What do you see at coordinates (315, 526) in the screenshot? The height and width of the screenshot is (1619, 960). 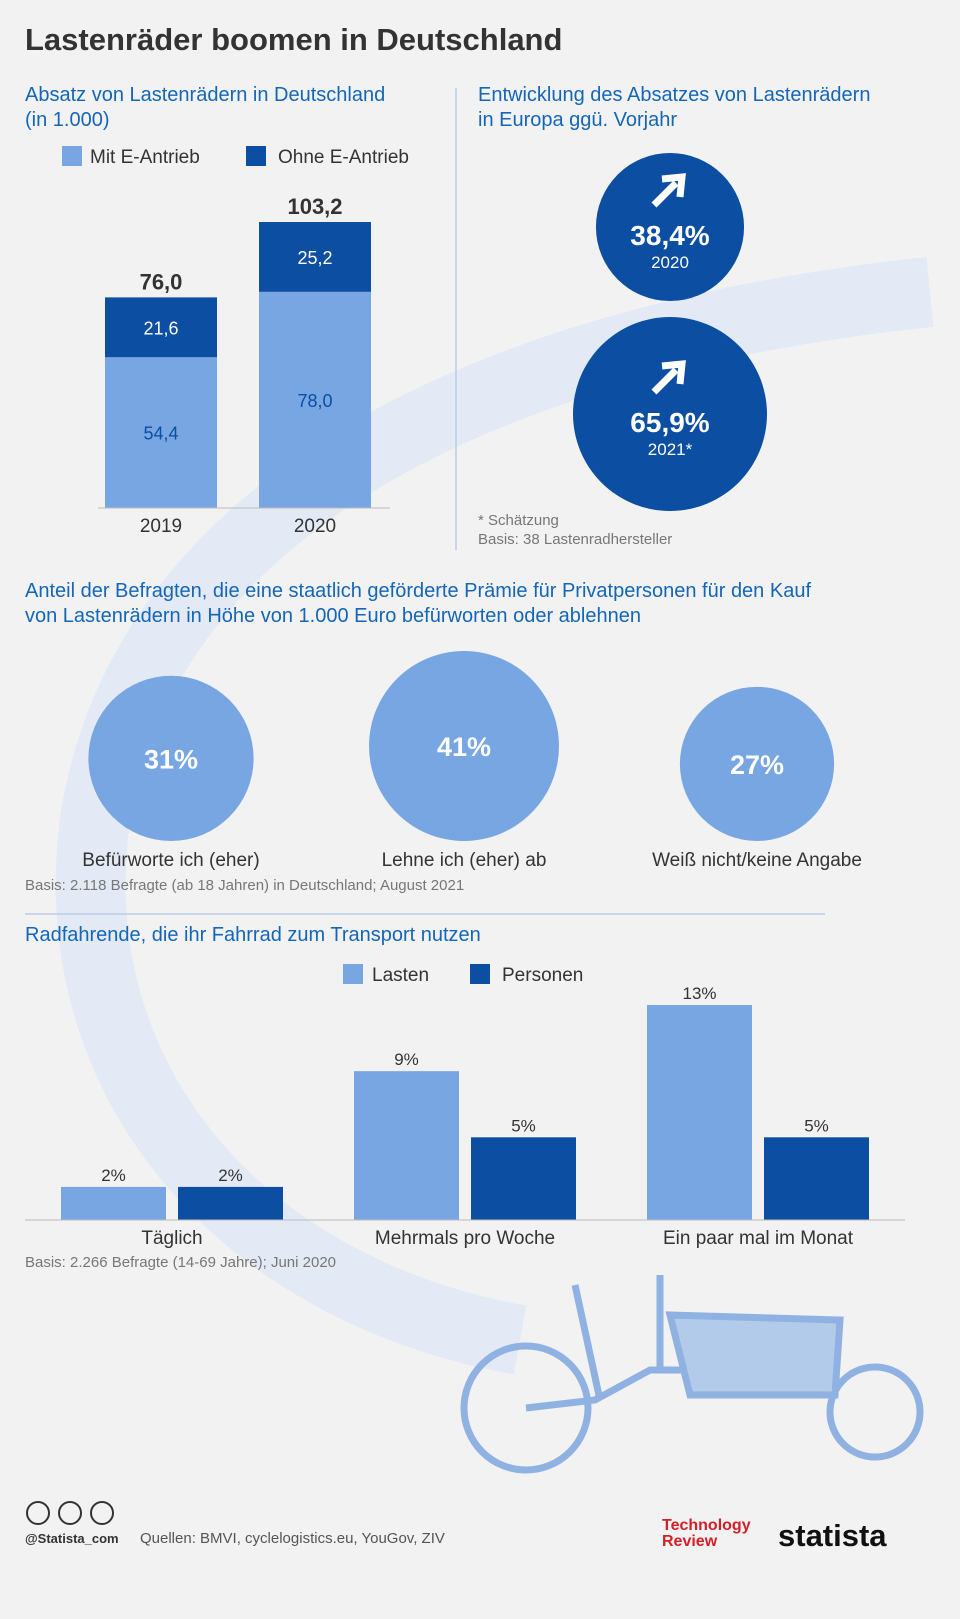 I see `x-tick-label: 2020` at bounding box center [315, 526].